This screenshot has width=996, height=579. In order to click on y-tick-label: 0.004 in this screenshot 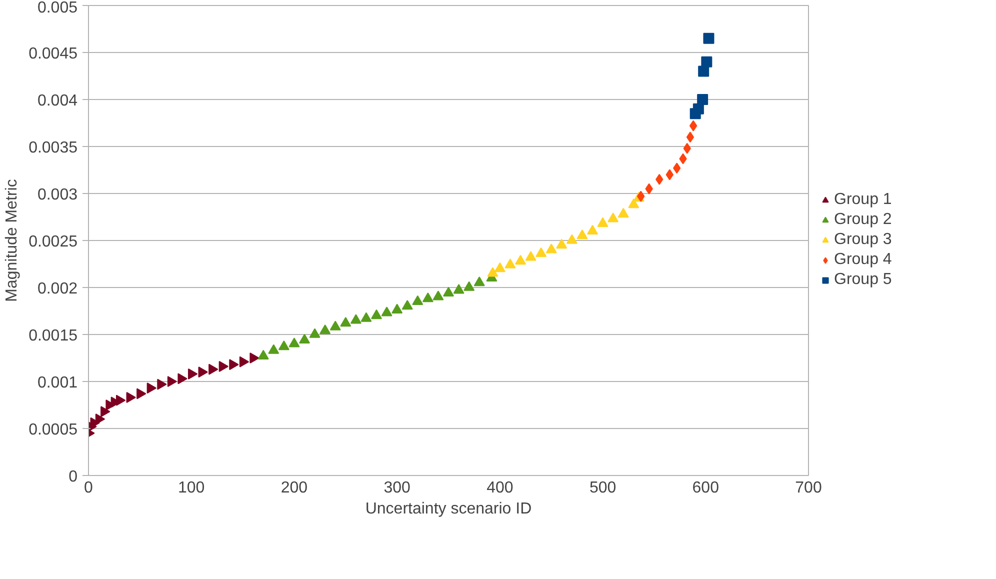, I will do `click(57, 101)`.